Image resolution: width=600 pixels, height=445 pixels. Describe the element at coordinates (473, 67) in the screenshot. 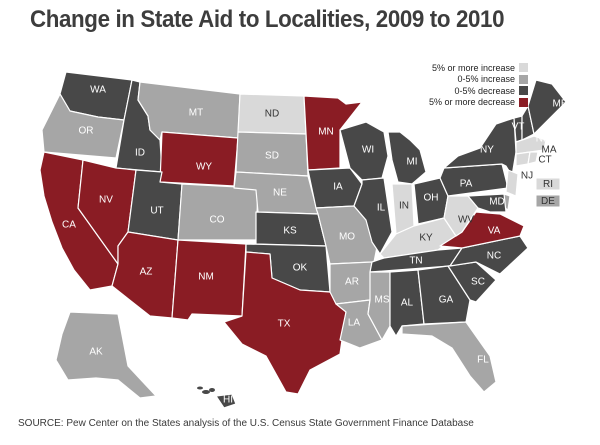

I see `legend-label: 5% or more increase` at that location.